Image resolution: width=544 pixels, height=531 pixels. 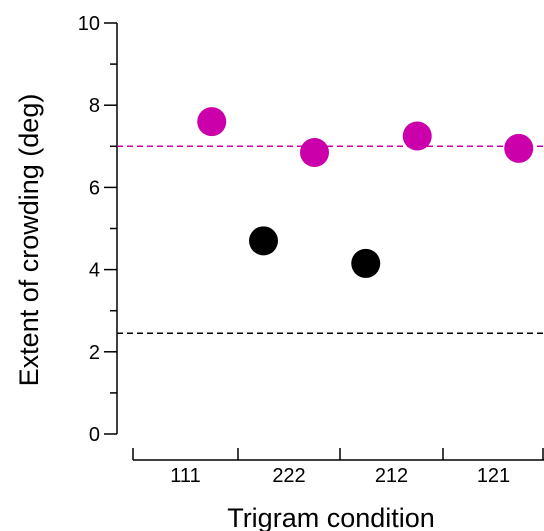 What do you see at coordinates (94, 435) in the screenshot?
I see `y-tick-label: 0` at bounding box center [94, 435].